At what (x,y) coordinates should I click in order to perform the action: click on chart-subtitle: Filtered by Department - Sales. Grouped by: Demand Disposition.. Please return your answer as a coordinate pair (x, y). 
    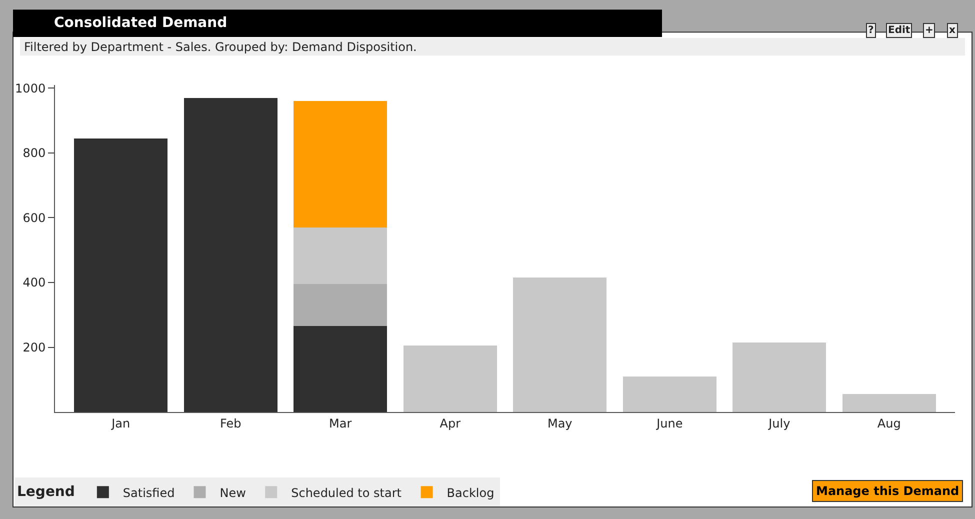
    Looking at the image, I should click on (220, 47).